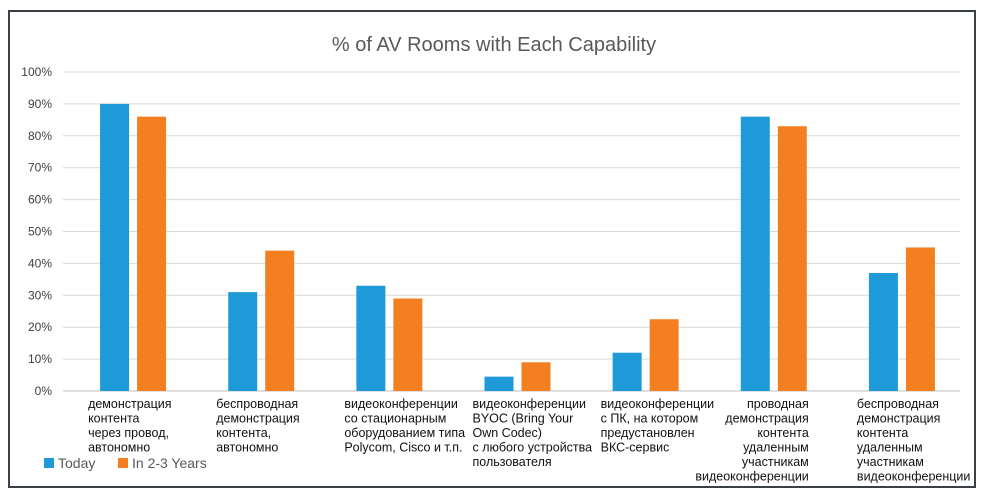  I want to click on chart-title: % of AV Rooms with Each Capability, so click(494, 45).